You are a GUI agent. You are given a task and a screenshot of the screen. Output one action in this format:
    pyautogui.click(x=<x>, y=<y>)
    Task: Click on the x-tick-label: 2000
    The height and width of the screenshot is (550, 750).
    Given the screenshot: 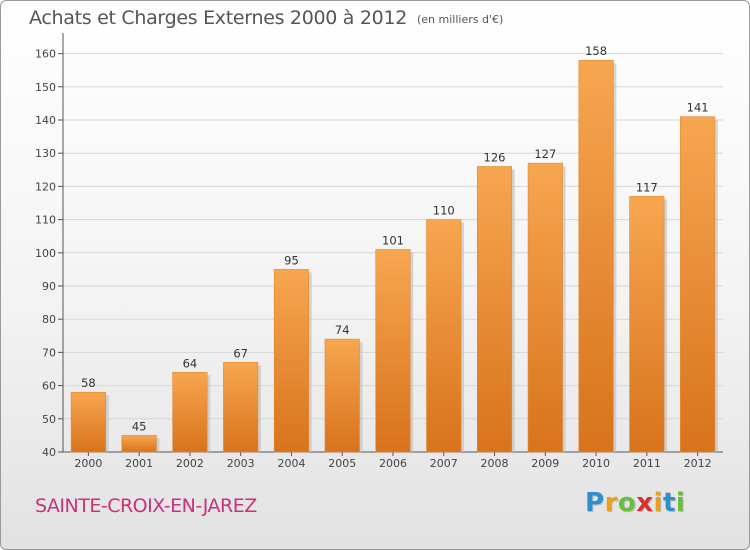 What is the action you would take?
    pyautogui.click(x=88, y=463)
    